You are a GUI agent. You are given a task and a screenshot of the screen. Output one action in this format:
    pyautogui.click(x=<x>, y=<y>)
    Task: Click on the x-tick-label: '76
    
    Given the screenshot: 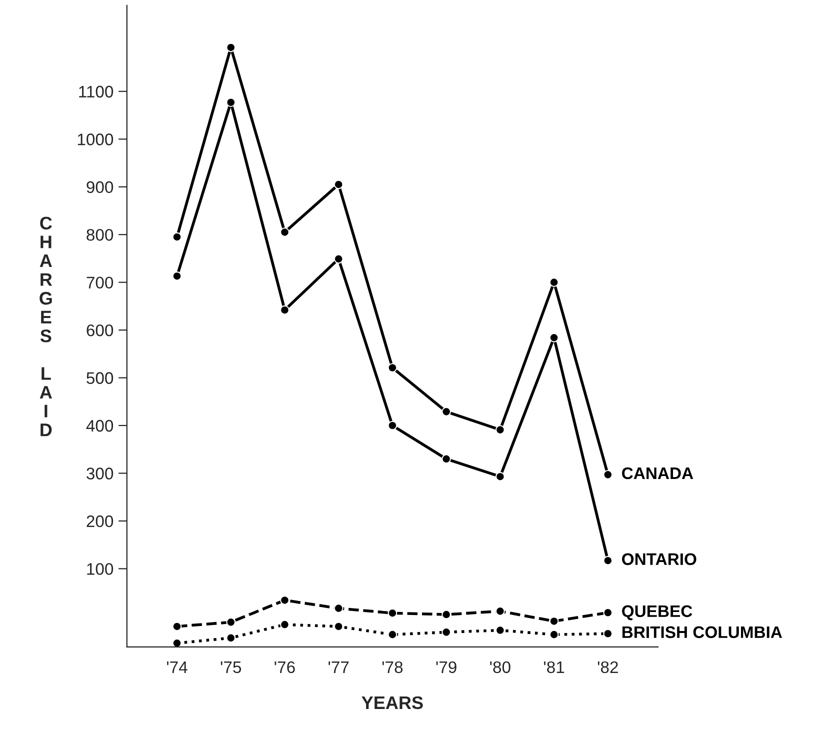 What is the action you would take?
    pyautogui.click(x=284, y=667)
    